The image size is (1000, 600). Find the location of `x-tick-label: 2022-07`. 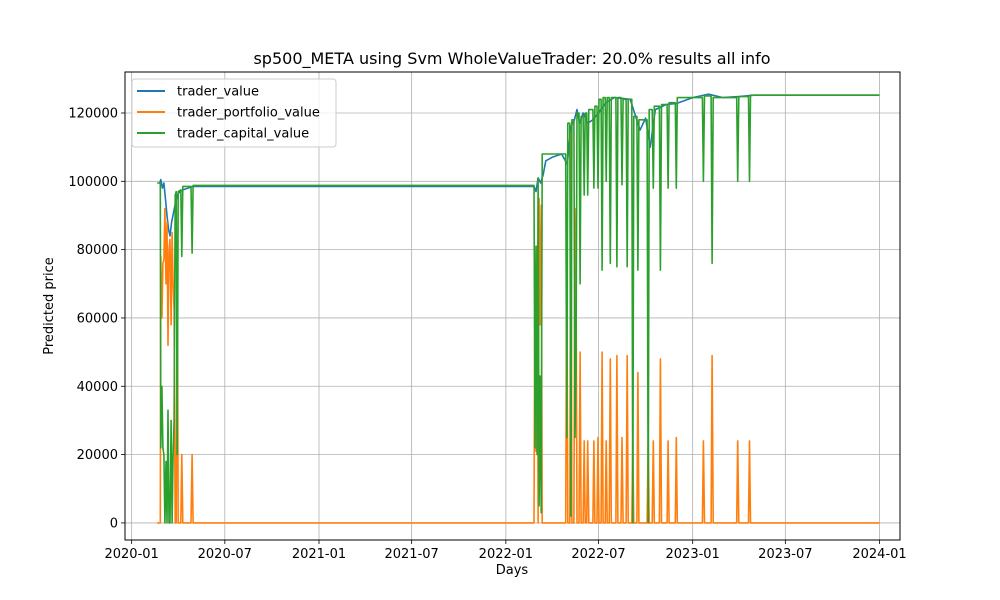

x-tick-label: 2022-07 is located at coordinates (598, 554).